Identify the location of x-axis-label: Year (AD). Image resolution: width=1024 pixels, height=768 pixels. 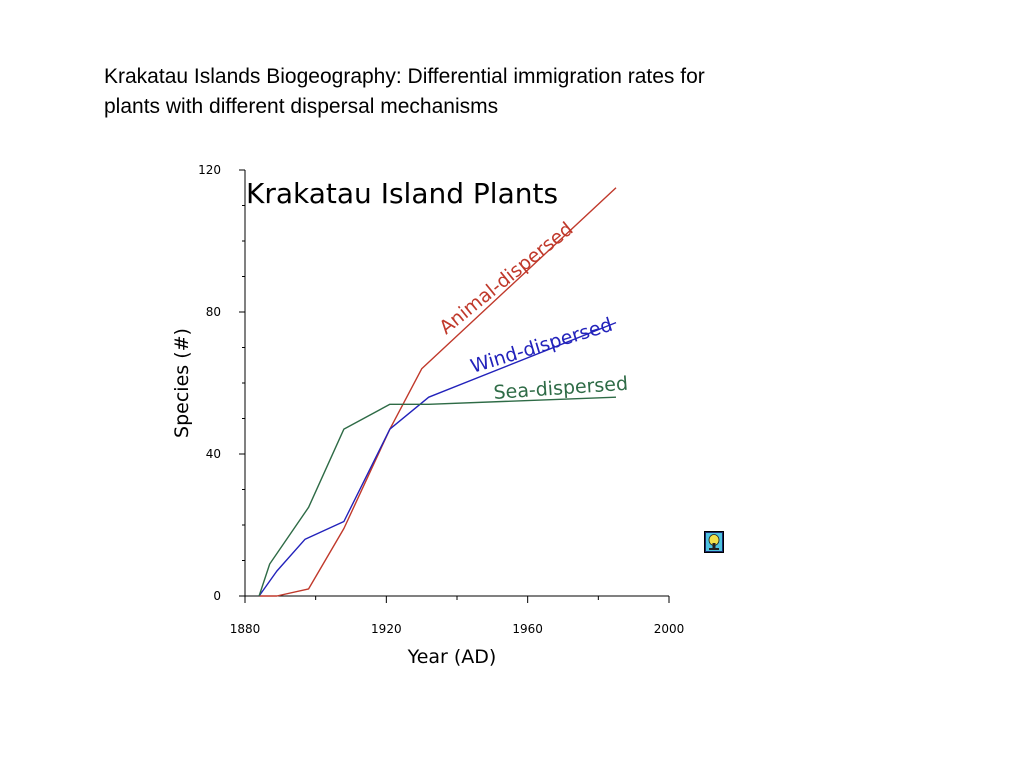
(452, 657).